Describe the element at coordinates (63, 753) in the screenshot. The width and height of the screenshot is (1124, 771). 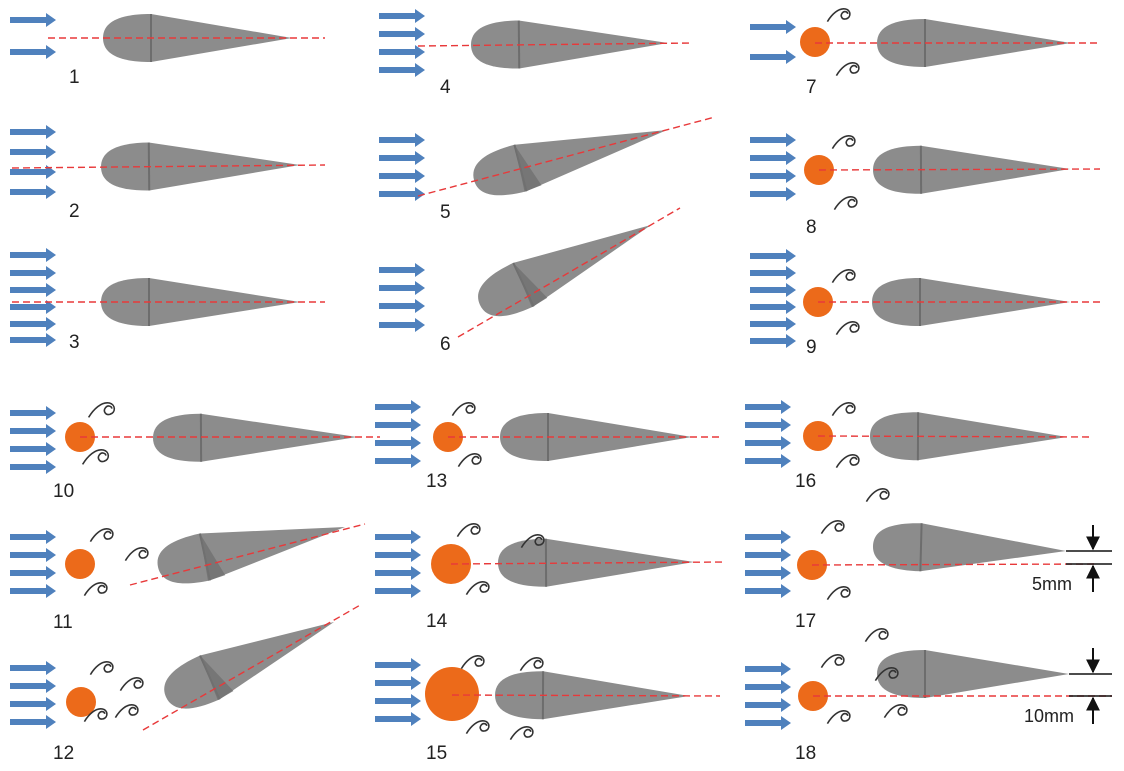
I see `case-label-12: 12` at that location.